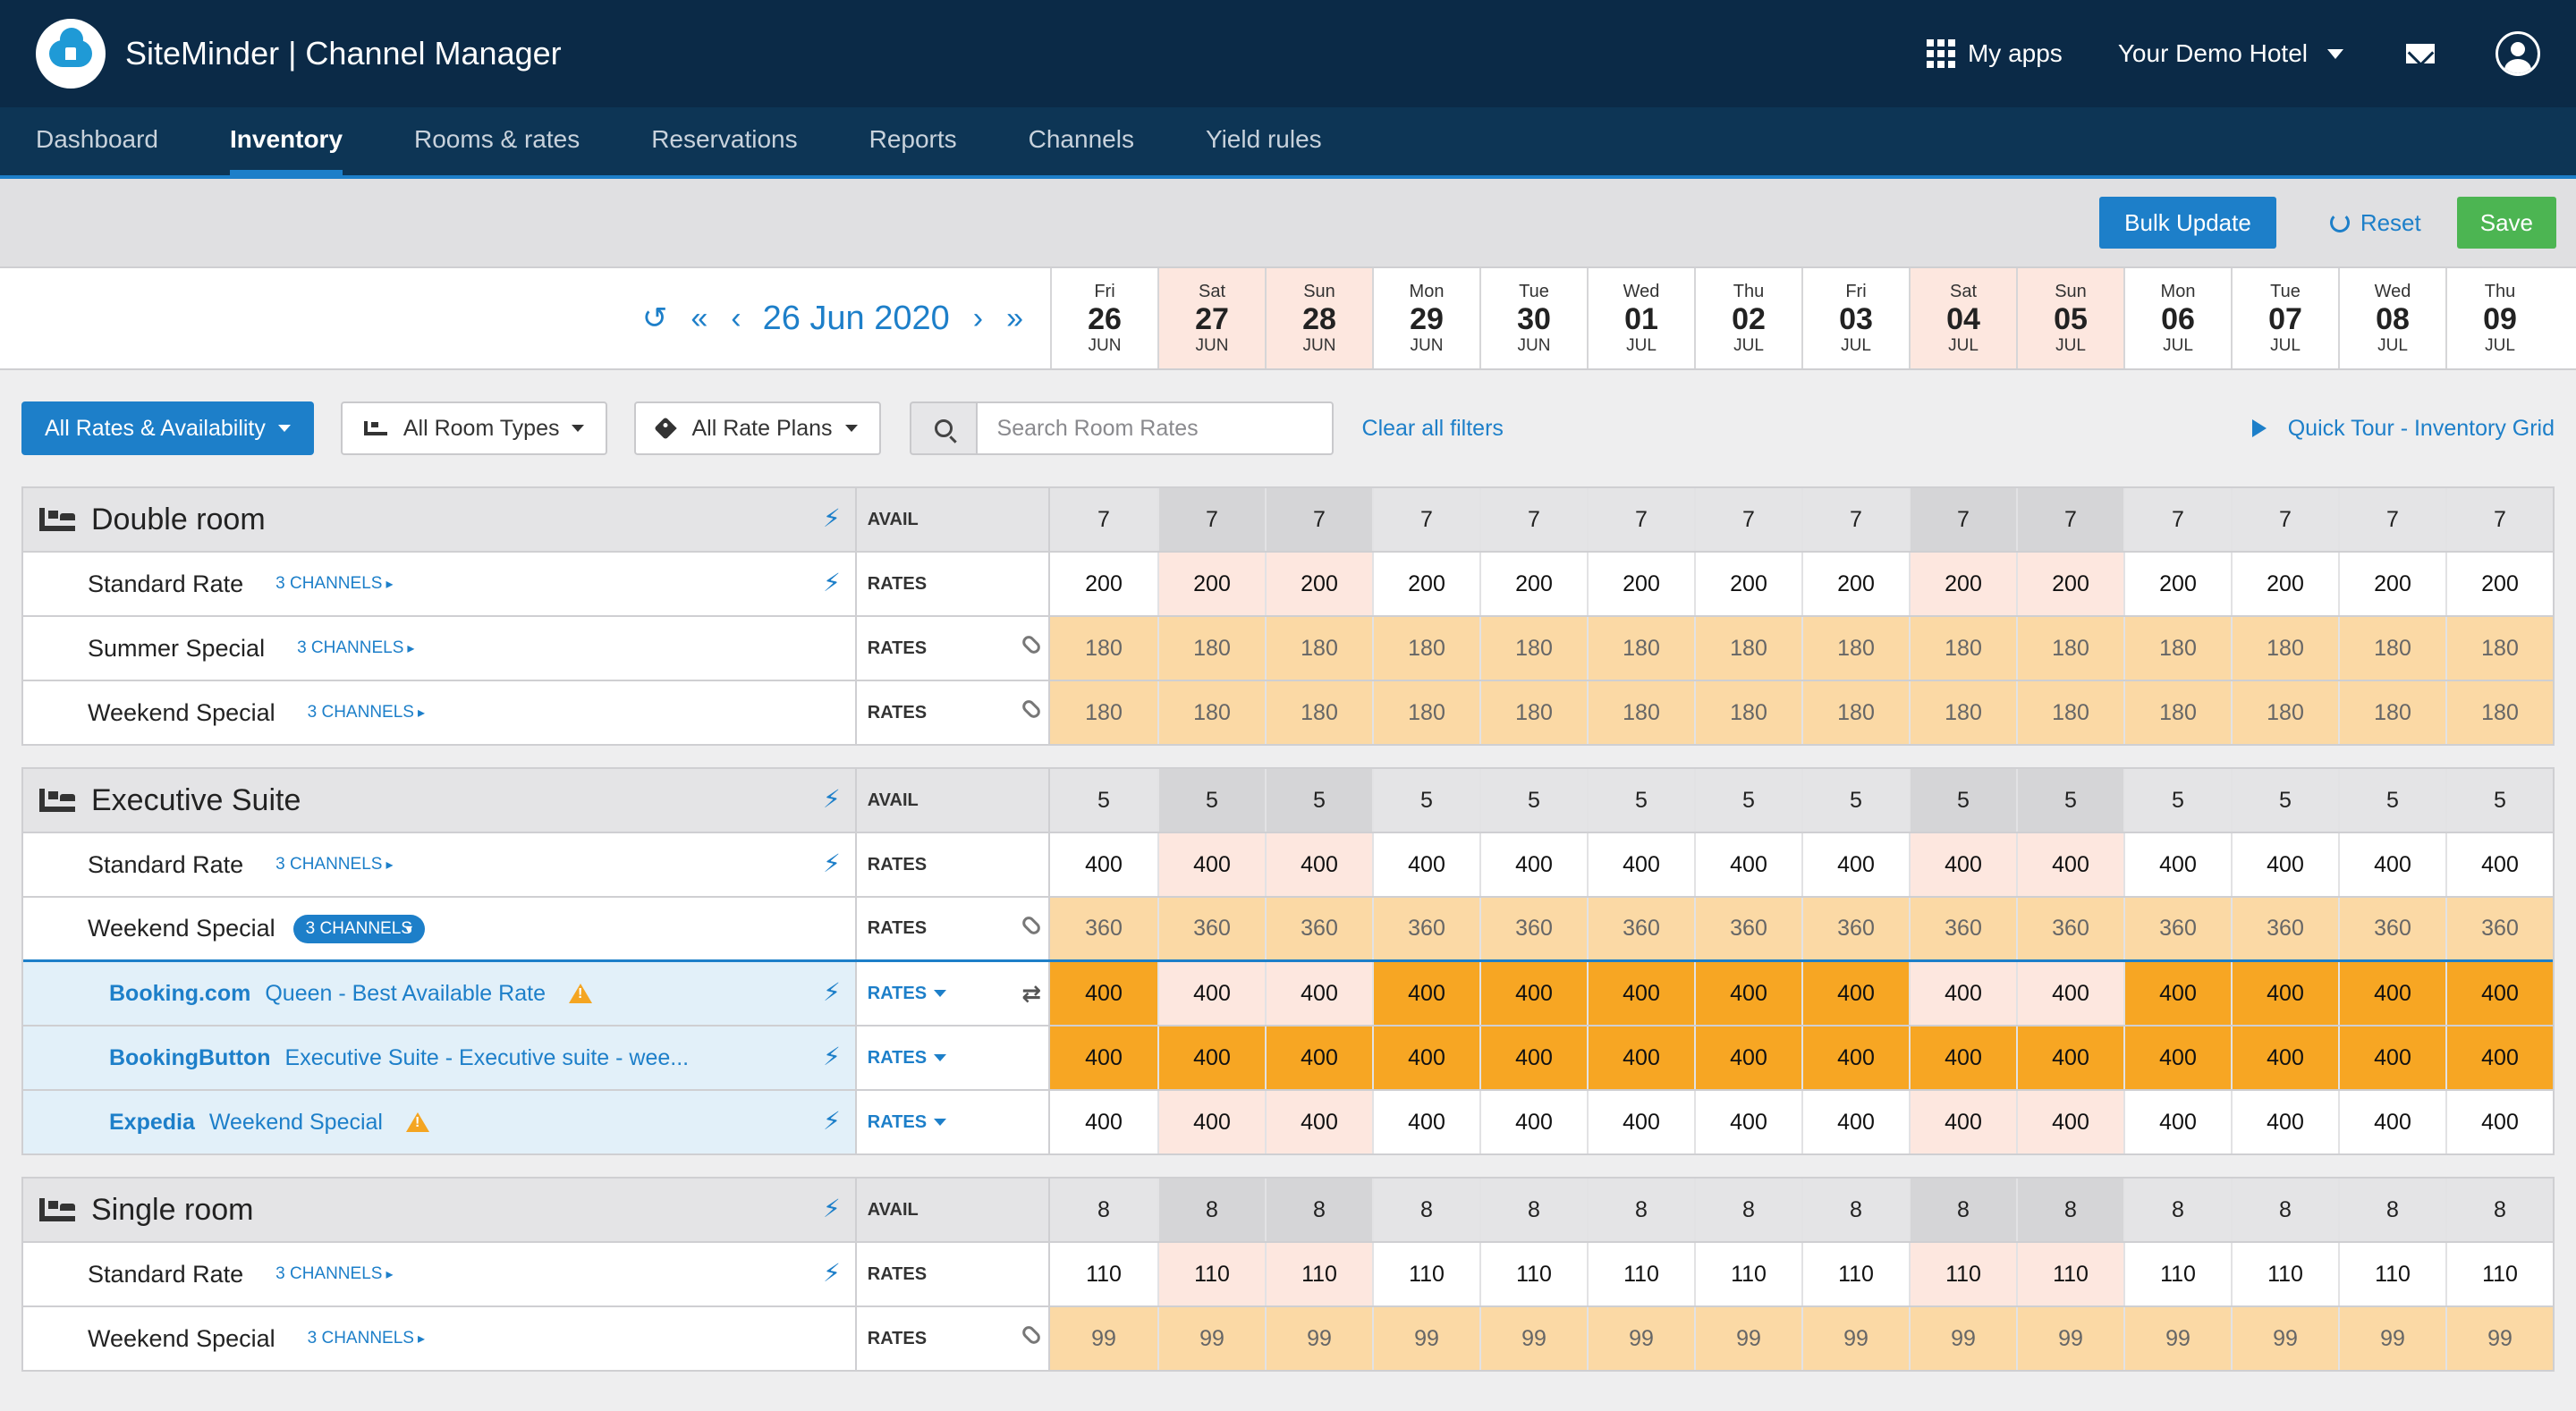  Describe the element at coordinates (2069, 318) in the screenshot. I see `date-column: Sun 05 JUL` at that location.